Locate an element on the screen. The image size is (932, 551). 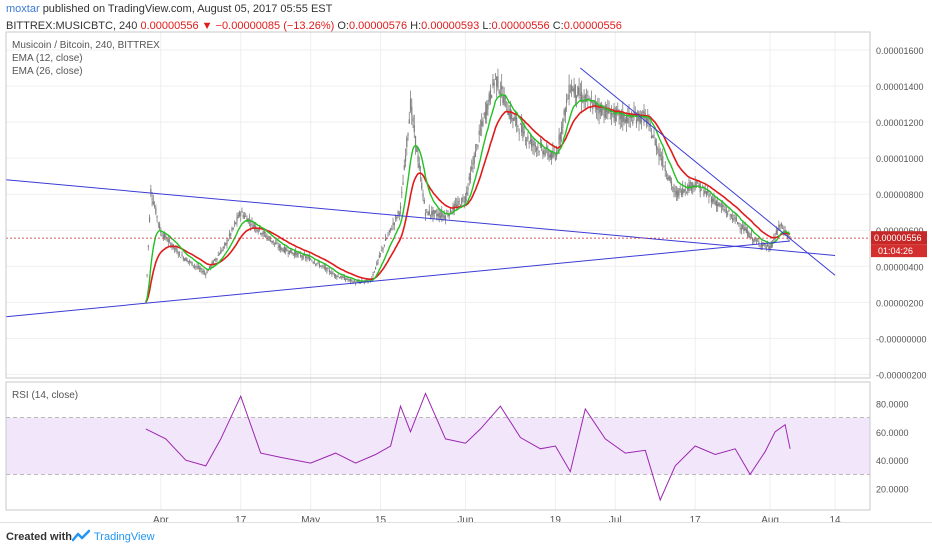
countdown-label: 01:04:26 is located at coordinates (895, 251).